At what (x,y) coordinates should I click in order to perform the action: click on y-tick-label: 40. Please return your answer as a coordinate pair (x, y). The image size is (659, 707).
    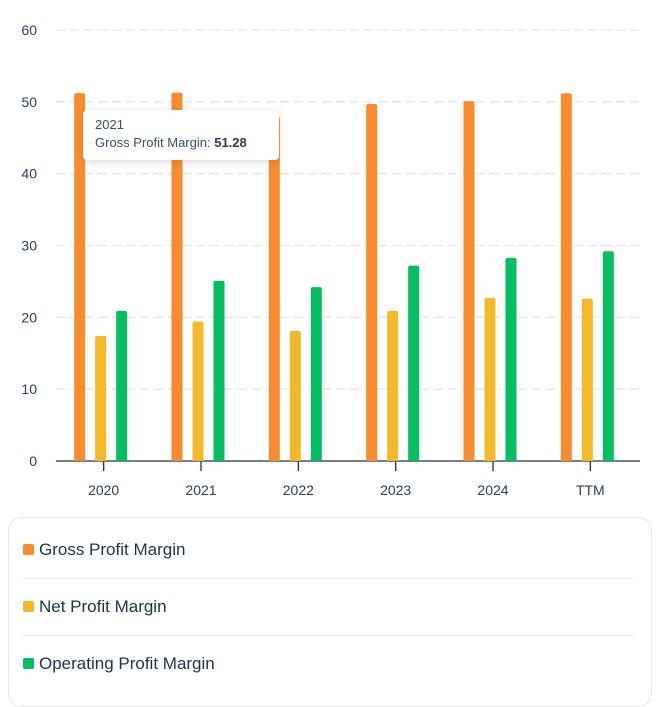
    Looking at the image, I should click on (29, 174).